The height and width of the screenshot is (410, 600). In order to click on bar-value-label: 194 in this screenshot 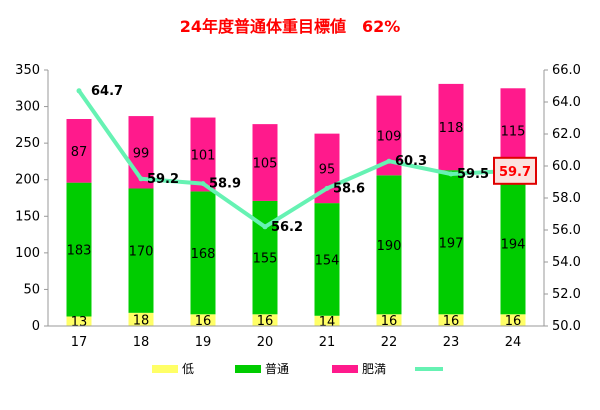, I will do `click(513, 244)`.